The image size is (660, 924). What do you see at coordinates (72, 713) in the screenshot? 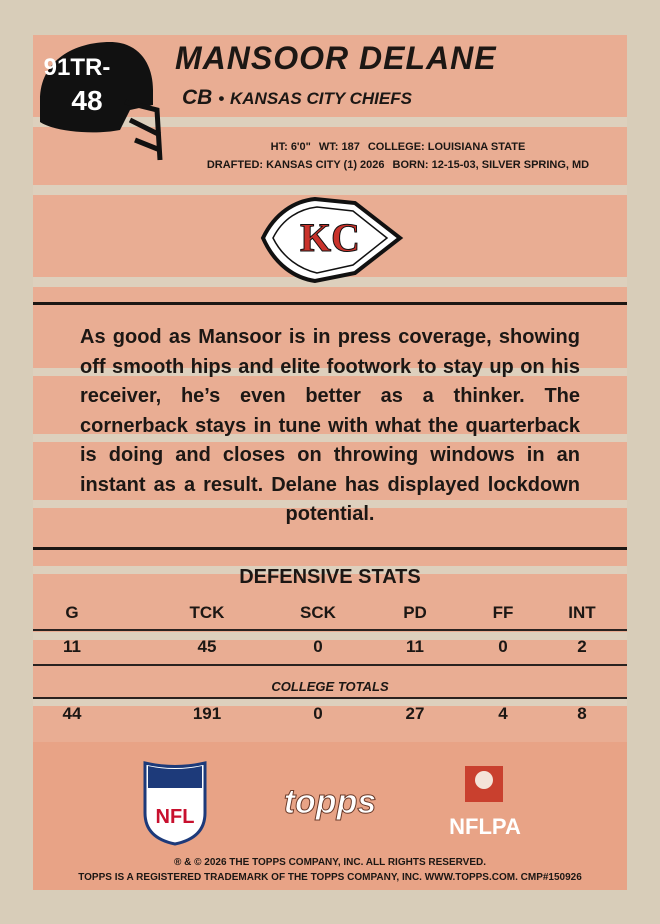
I see `stat-value: 44` at bounding box center [72, 713].